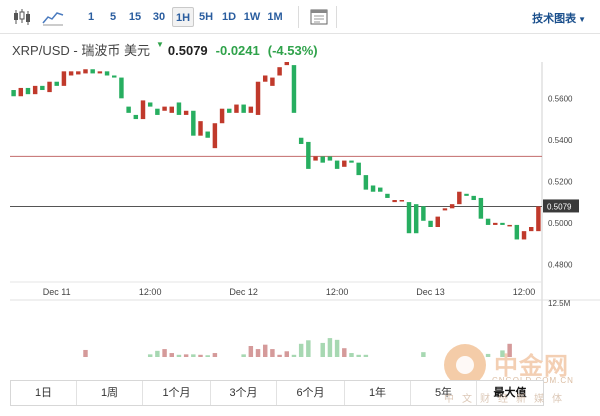 Image resolution: width=600 pixels, height=416 pixels. I want to click on watermark-brand: 中金网, so click(531, 365).